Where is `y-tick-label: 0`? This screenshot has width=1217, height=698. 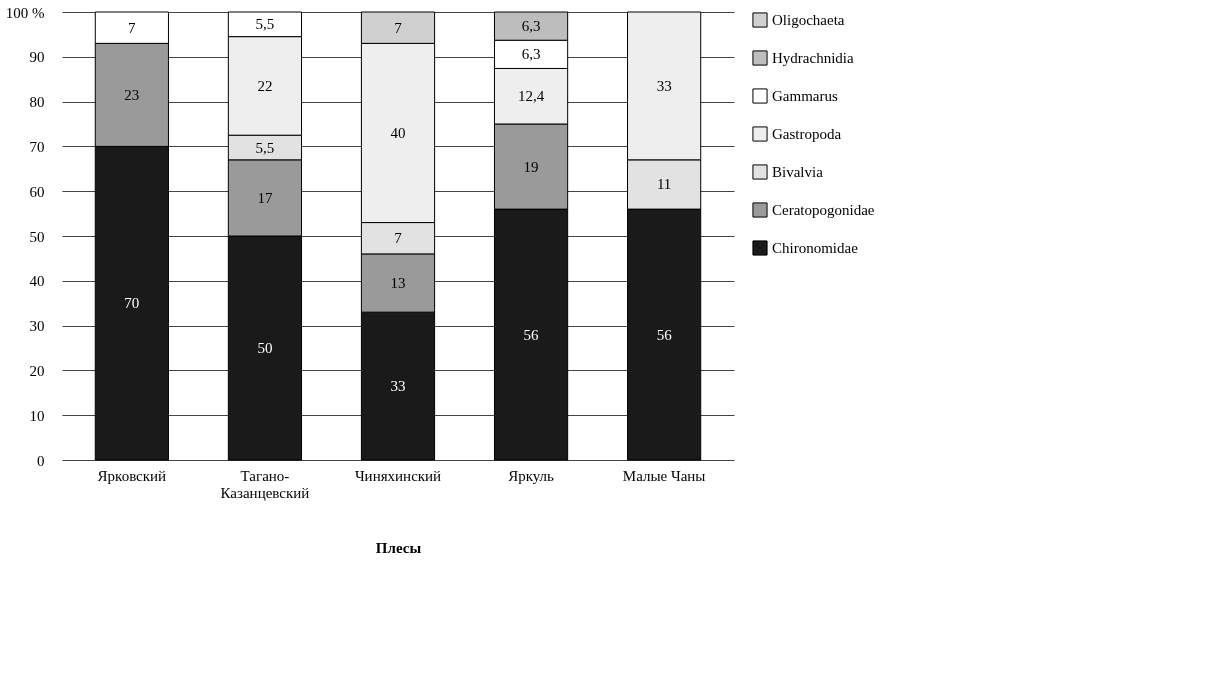 y-tick-label: 0 is located at coordinates (41, 460).